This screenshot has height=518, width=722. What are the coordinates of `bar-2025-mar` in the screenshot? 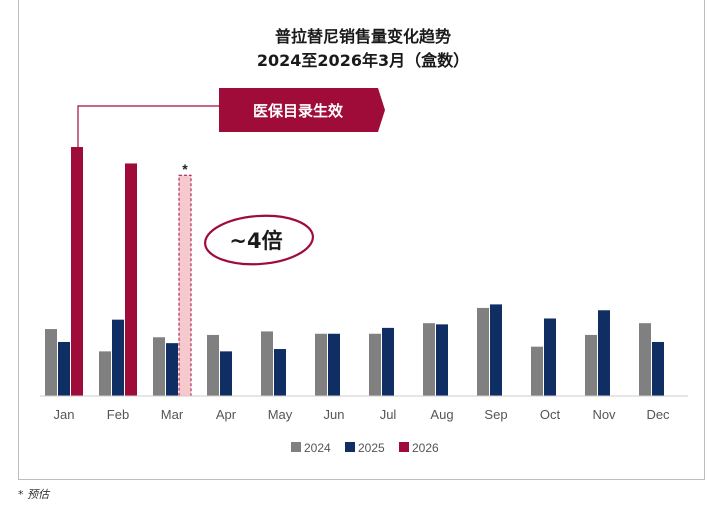 It's located at (172, 369).